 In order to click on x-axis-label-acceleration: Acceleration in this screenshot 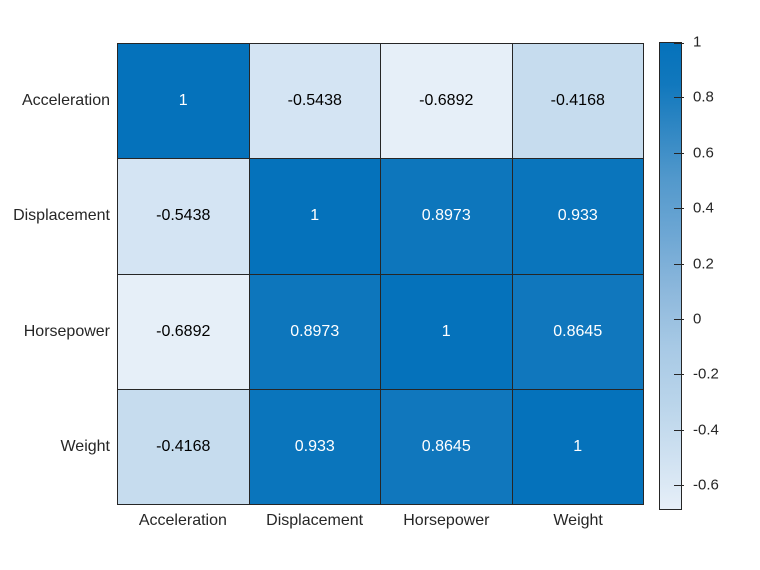, I will do `click(182, 520)`.